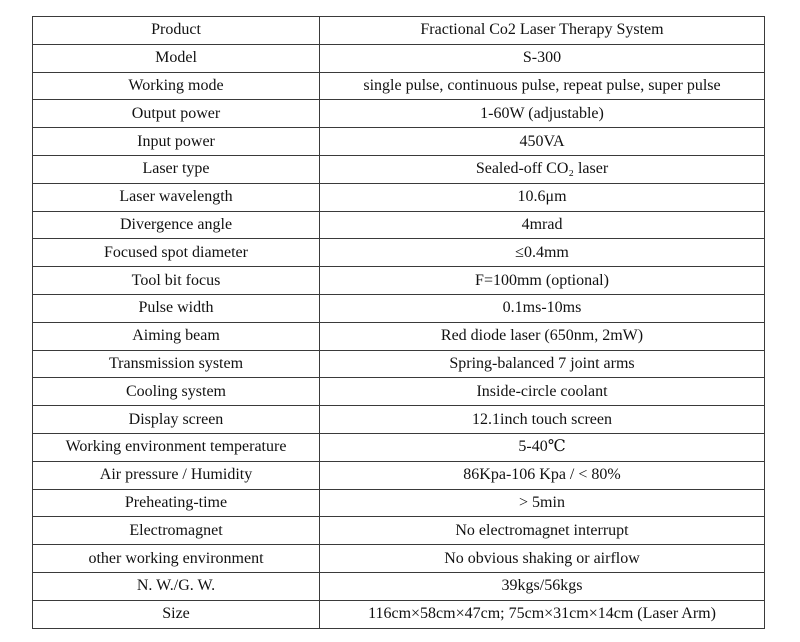 Image resolution: width=800 pixels, height=642 pixels. What do you see at coordinates (542, 475) in the screenshot?
I see `param-value: 86Kpa-106 Kpa / < 80%` at bounding box center [542, 475].